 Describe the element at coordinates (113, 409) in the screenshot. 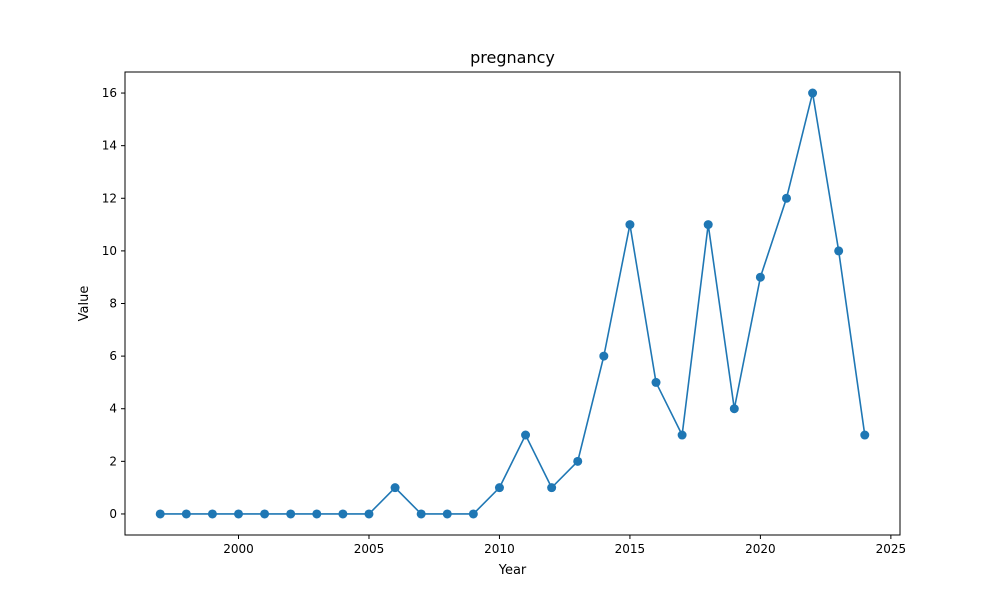

I see `y-tick-label: 4` at that location.